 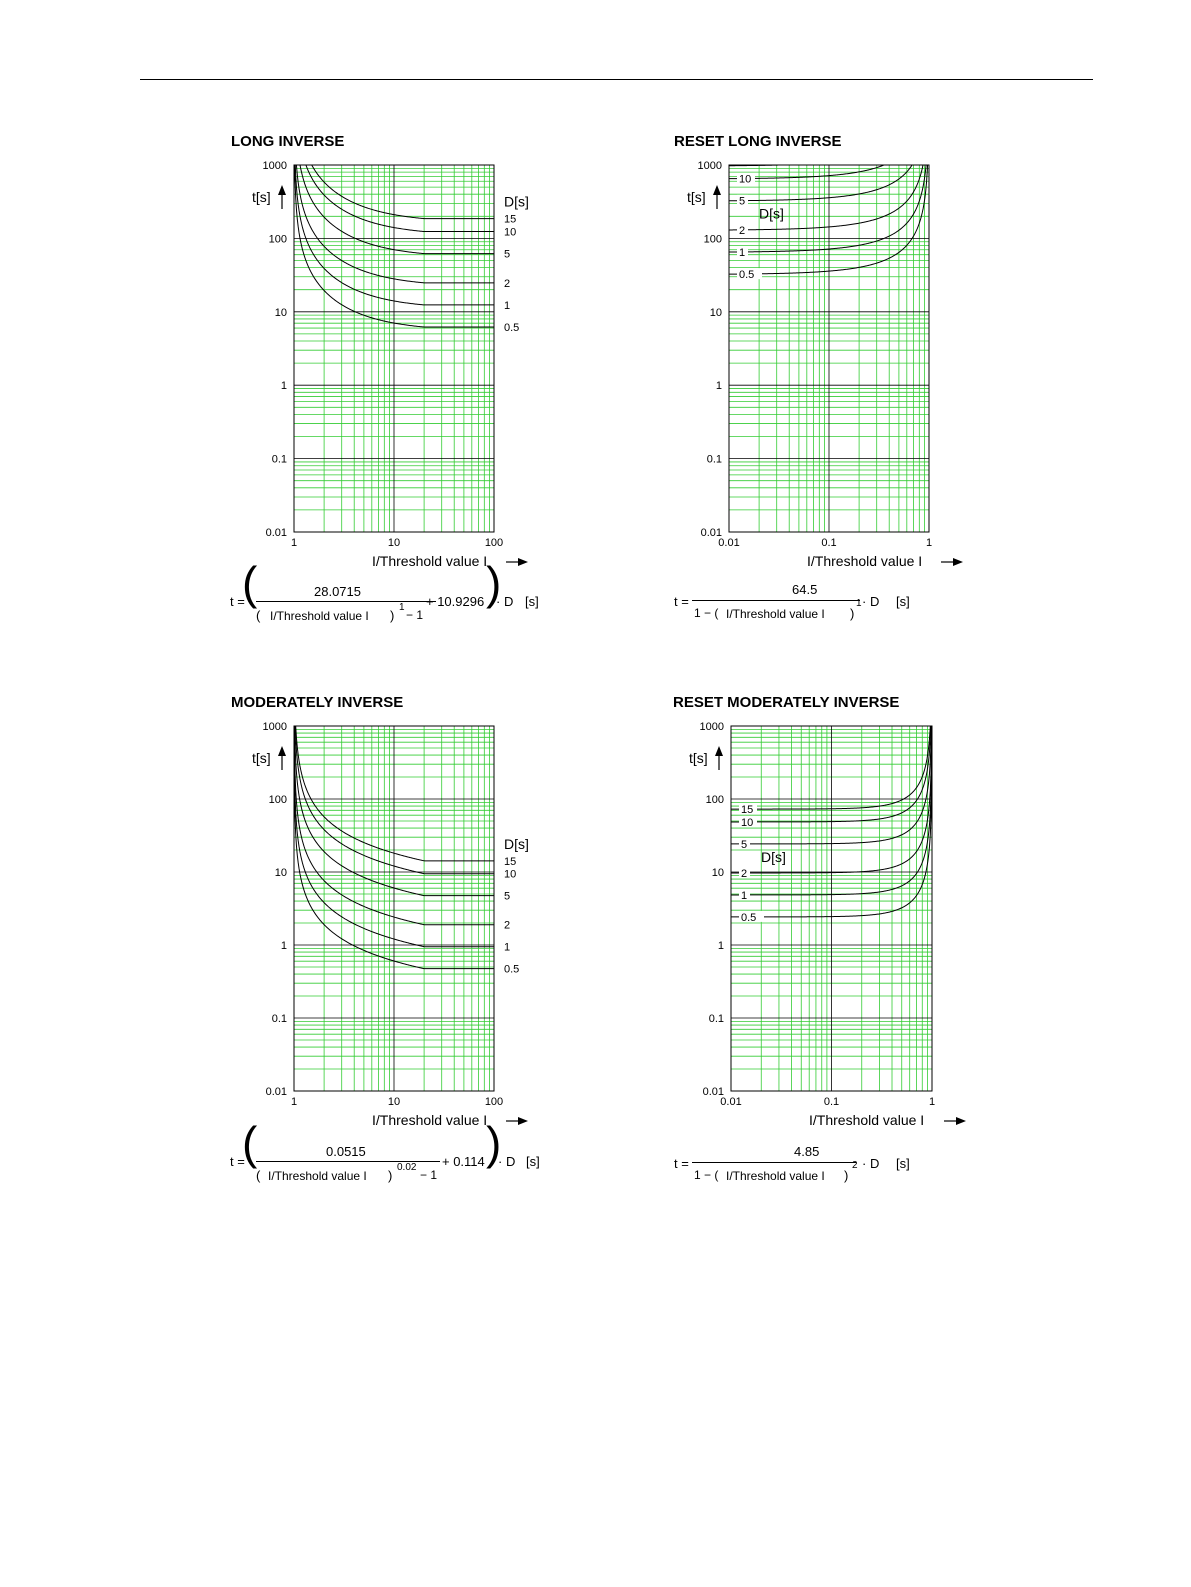 I want to click on x-tick-label: 0.1, so click(x=828, y=543).